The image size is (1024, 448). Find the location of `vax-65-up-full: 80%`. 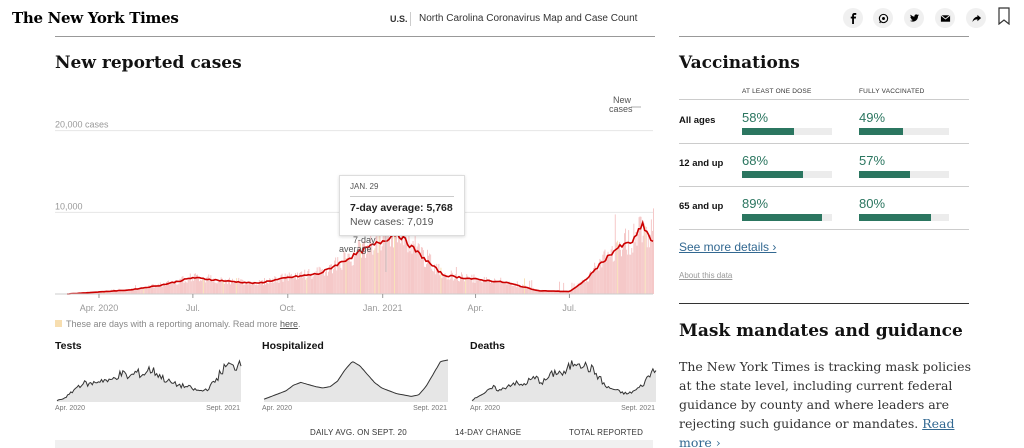

vax-65-up-full: 80% is located at coordinates (872, 203).